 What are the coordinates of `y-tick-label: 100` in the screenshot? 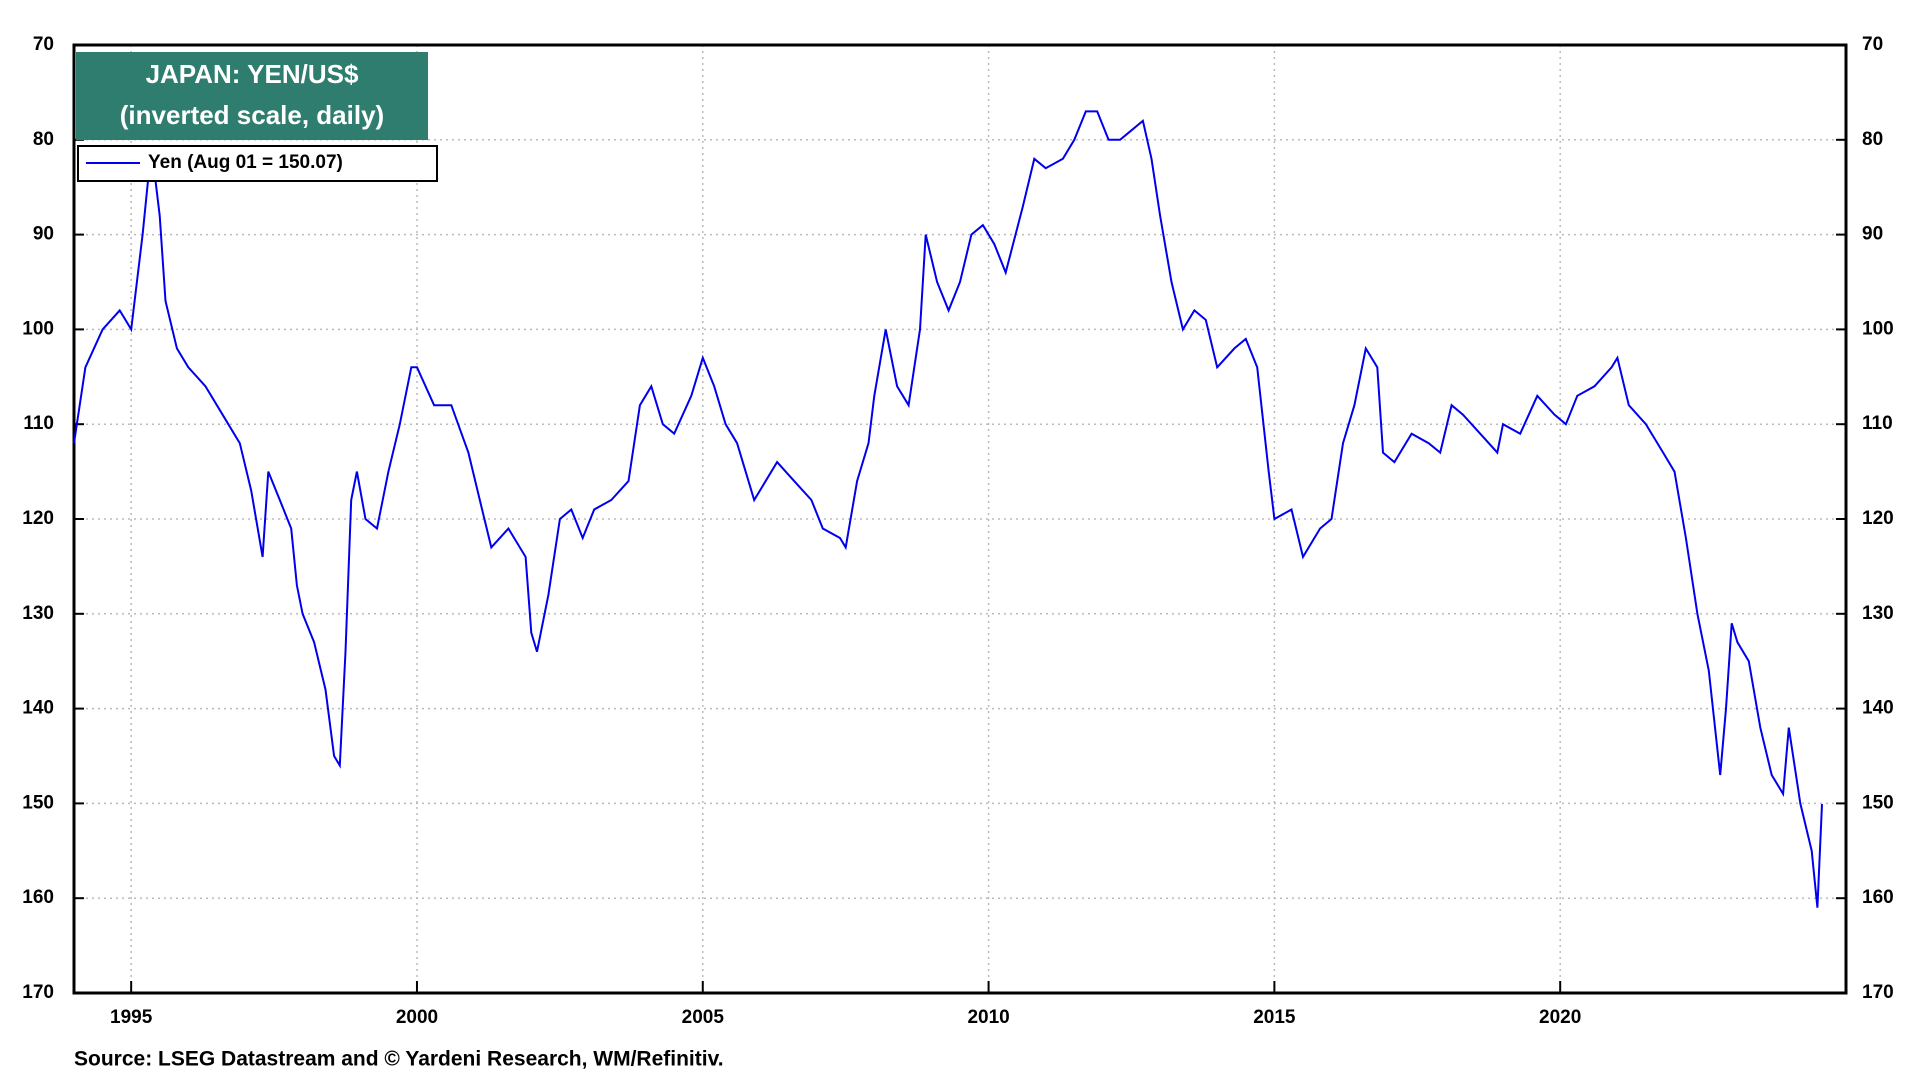 It's located at (38, 328).